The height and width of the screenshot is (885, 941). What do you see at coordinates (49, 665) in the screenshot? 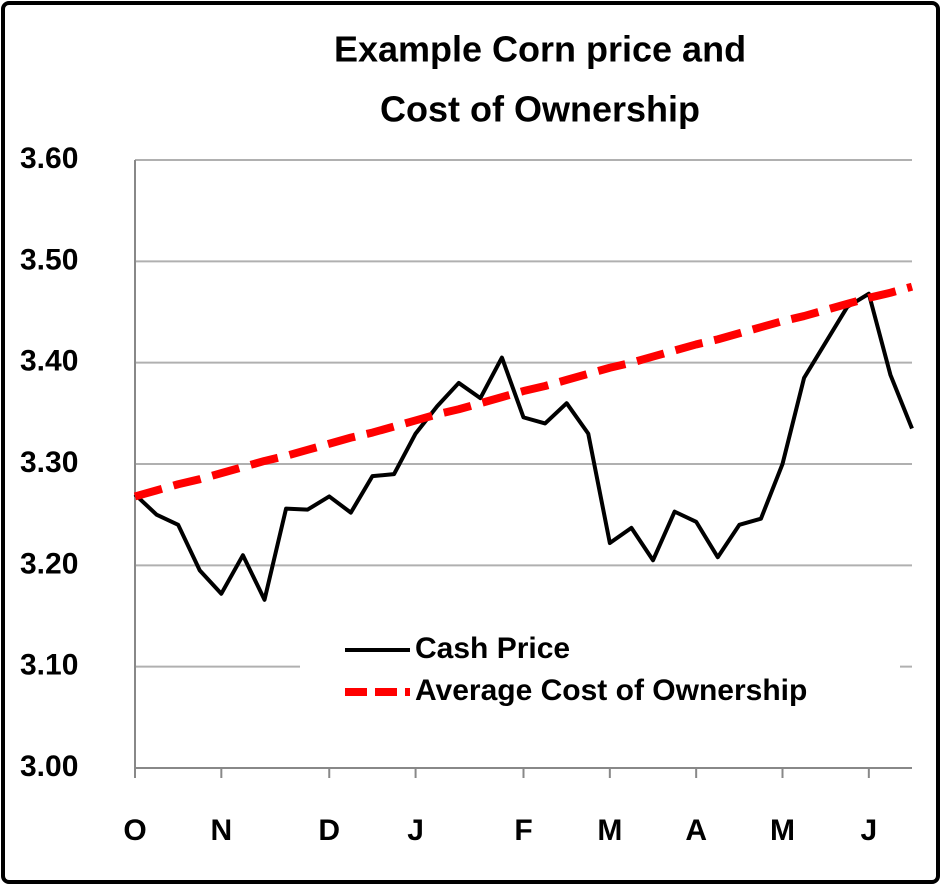
I see `y-tick-label: 3.10` at bounding box center [49, 665].